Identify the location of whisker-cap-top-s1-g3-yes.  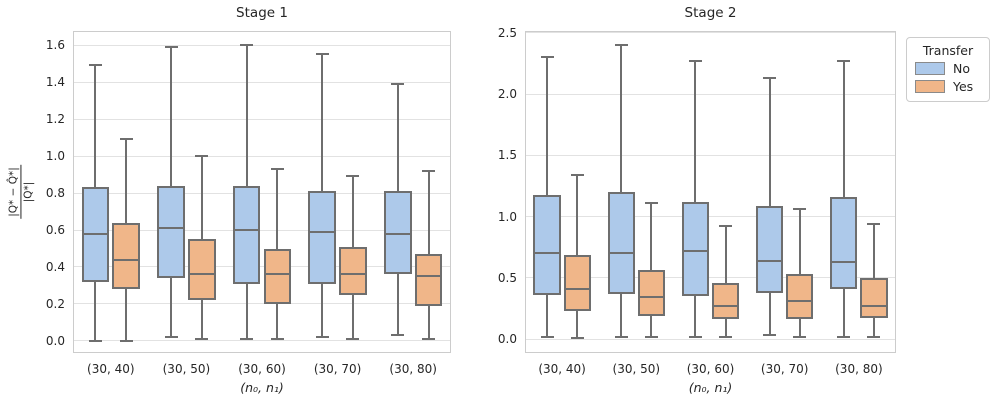
(277, 168).